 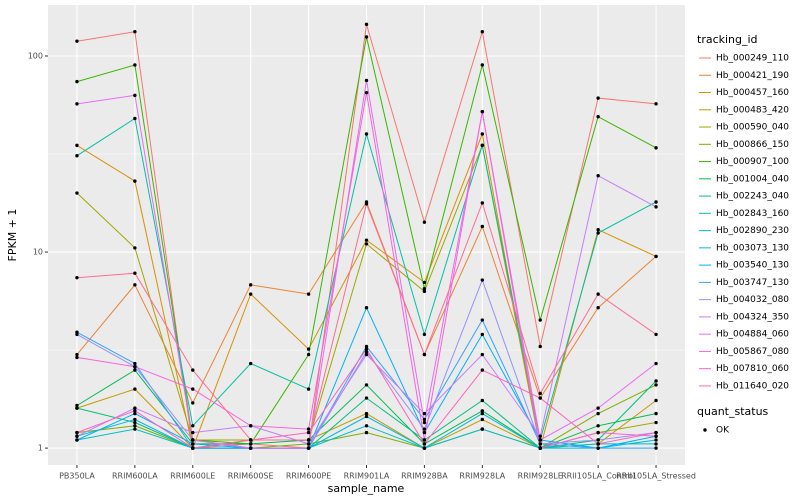 What do you see at coordinates (705, 430) in the screenshot?
I see `point-legend-key` at bounding box center [705, 430].